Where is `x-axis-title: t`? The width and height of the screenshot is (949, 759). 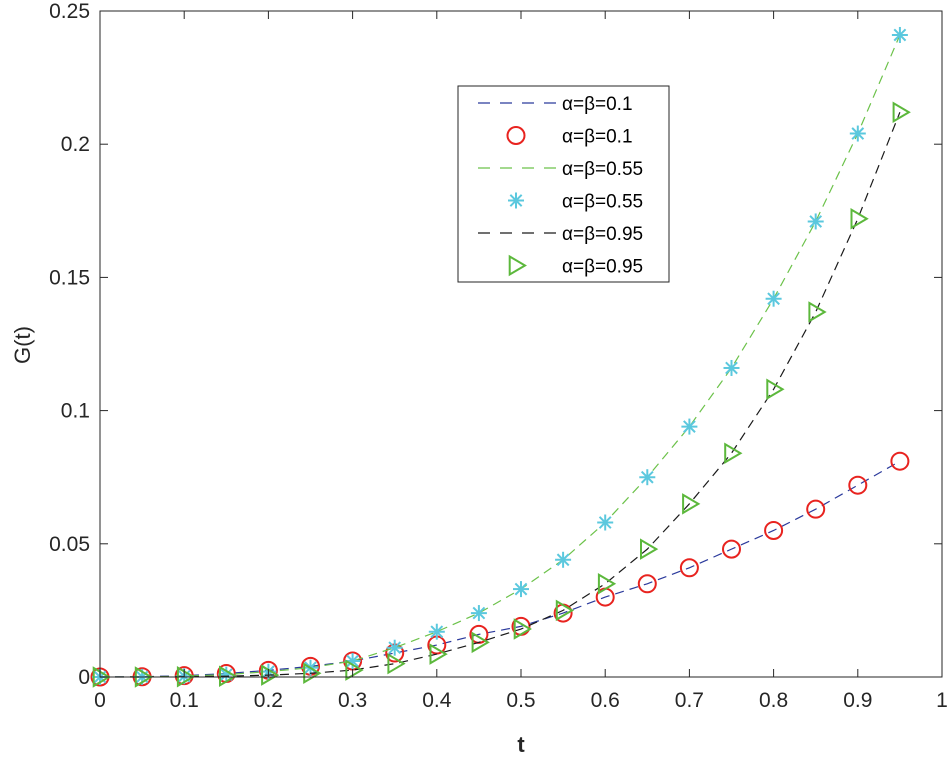 x-axis-title: t is located at coordinates (521, 744).